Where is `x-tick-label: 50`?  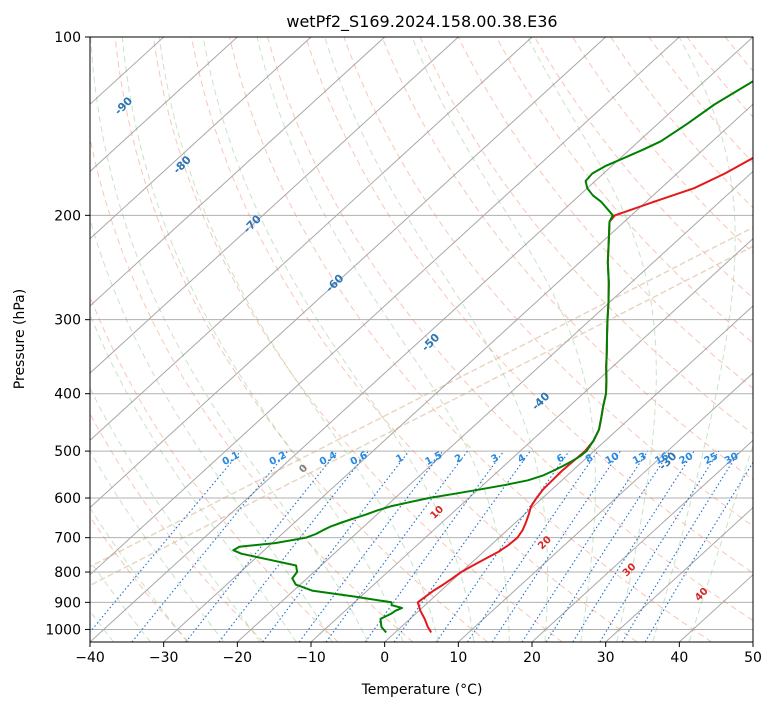 x-tick-label: 50 is located at coordinates (753, 658).